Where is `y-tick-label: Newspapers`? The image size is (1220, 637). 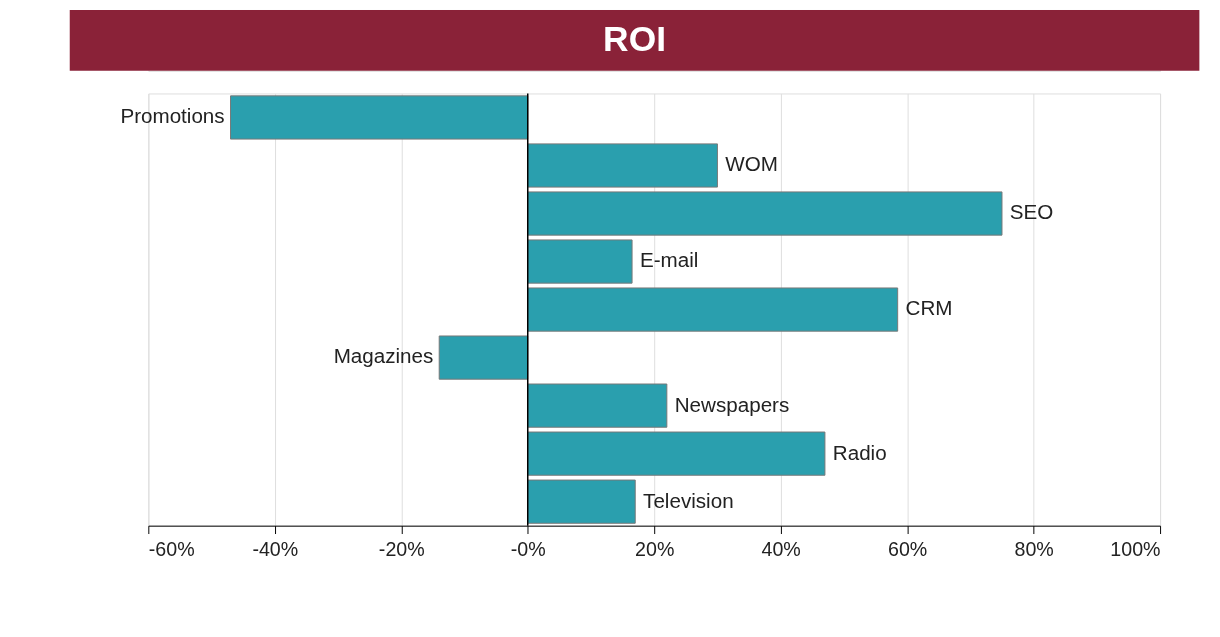 y-tick-label: Newspapers is located at coordinates (732, 404).